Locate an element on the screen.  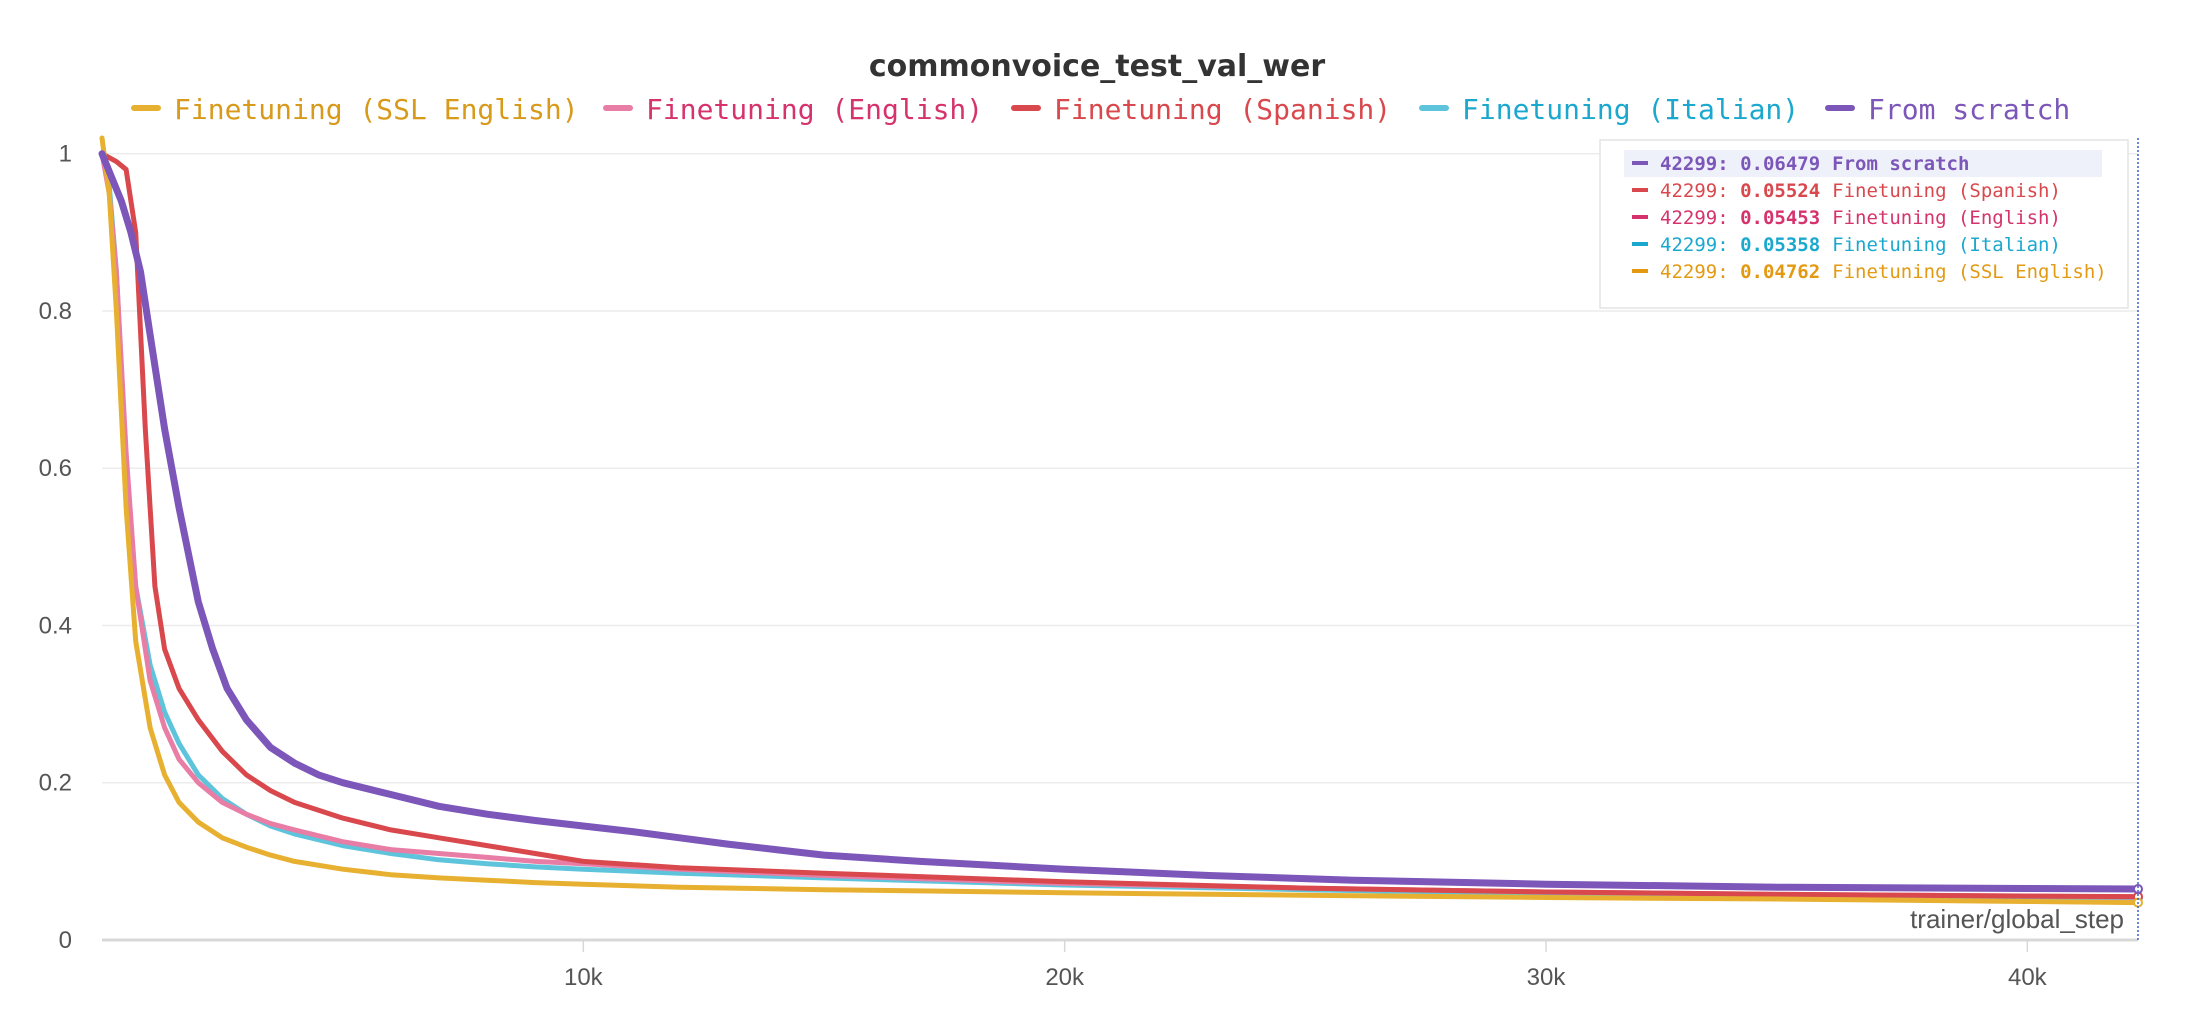
tooltip-series-name: Finetuning (SSL English) is located at coordinates (1969, 272).